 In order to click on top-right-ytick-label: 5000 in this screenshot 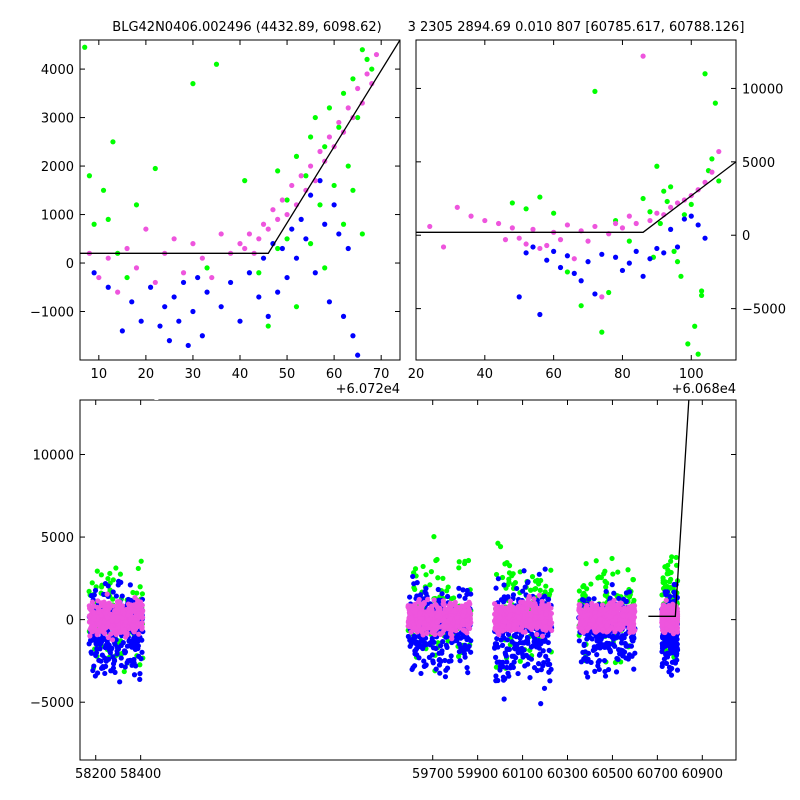, I will do `click(758, 163)`.